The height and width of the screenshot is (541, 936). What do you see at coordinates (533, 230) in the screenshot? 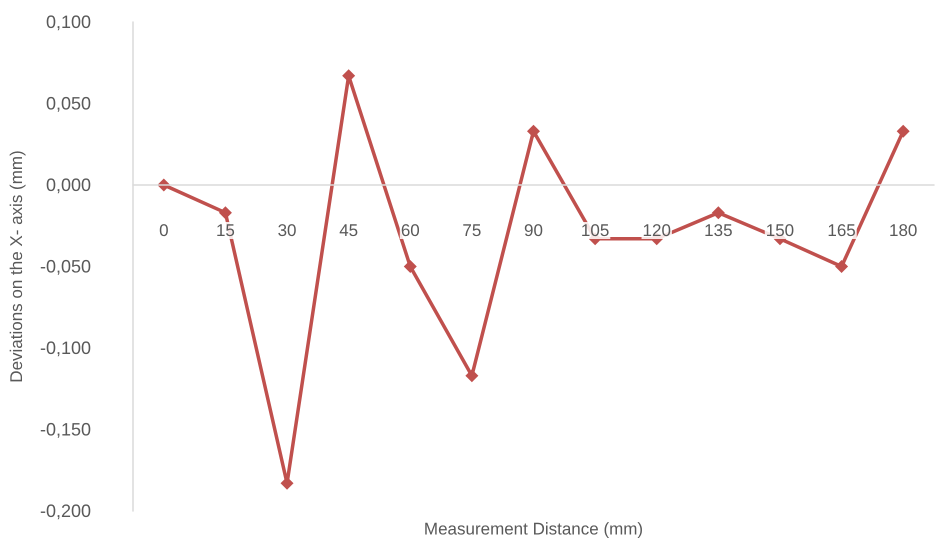
I see `x-tick-label: 90` at bounding box center [533, 230].